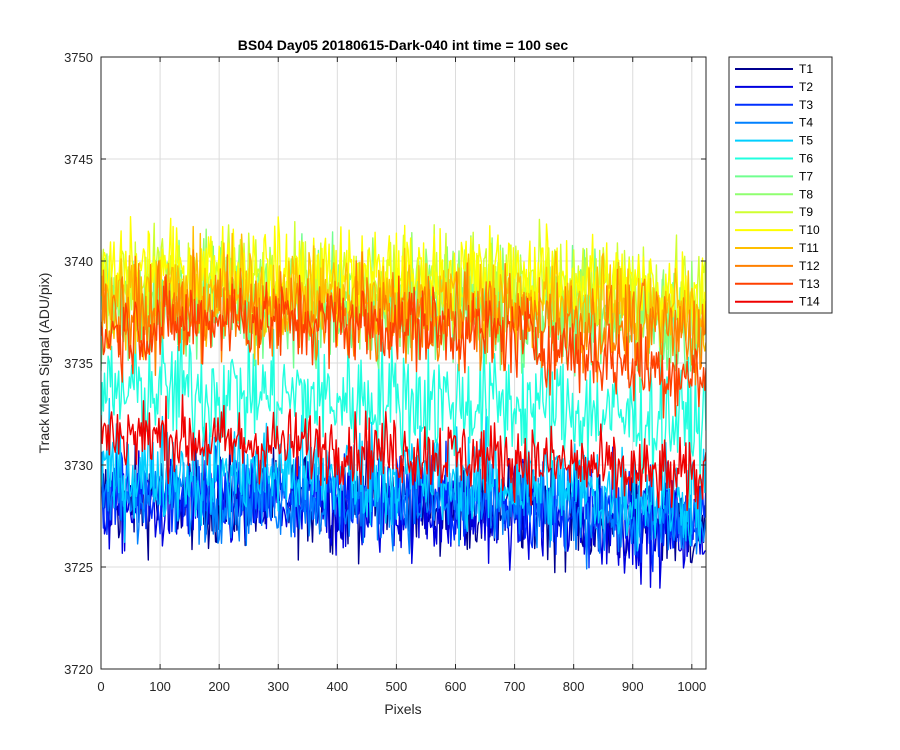 The image size is (900, 750). I want to click on x-tick-label: 700, so click(515, 686).